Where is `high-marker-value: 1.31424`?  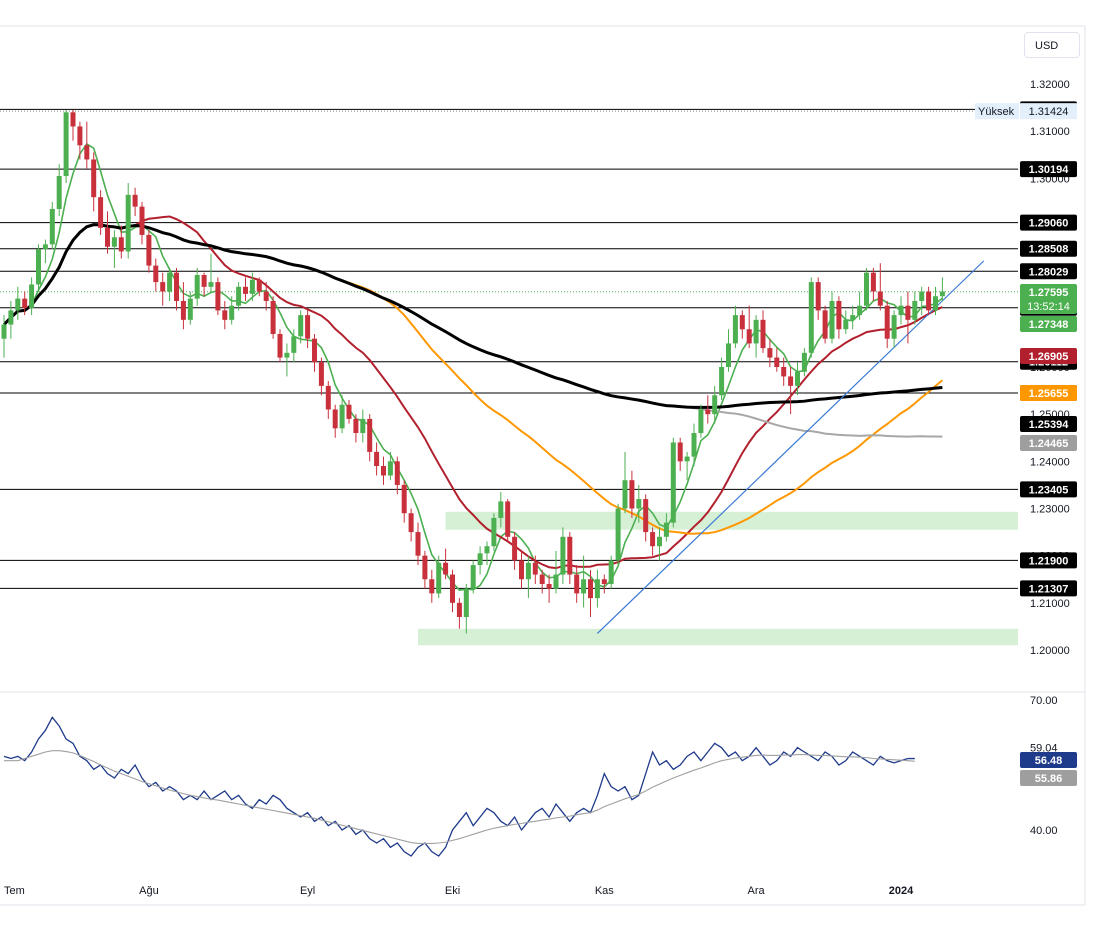
high-marker-value: 1.31424 is located at coordinates (1049, 112).